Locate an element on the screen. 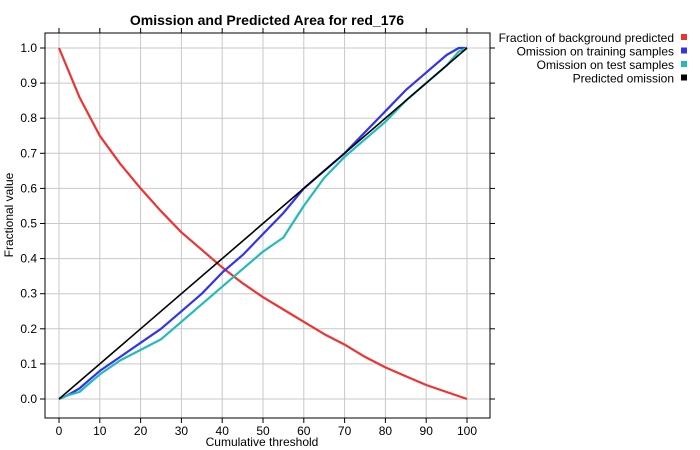  y-tick-label: 0.1 is located at coordinates (28, 364).